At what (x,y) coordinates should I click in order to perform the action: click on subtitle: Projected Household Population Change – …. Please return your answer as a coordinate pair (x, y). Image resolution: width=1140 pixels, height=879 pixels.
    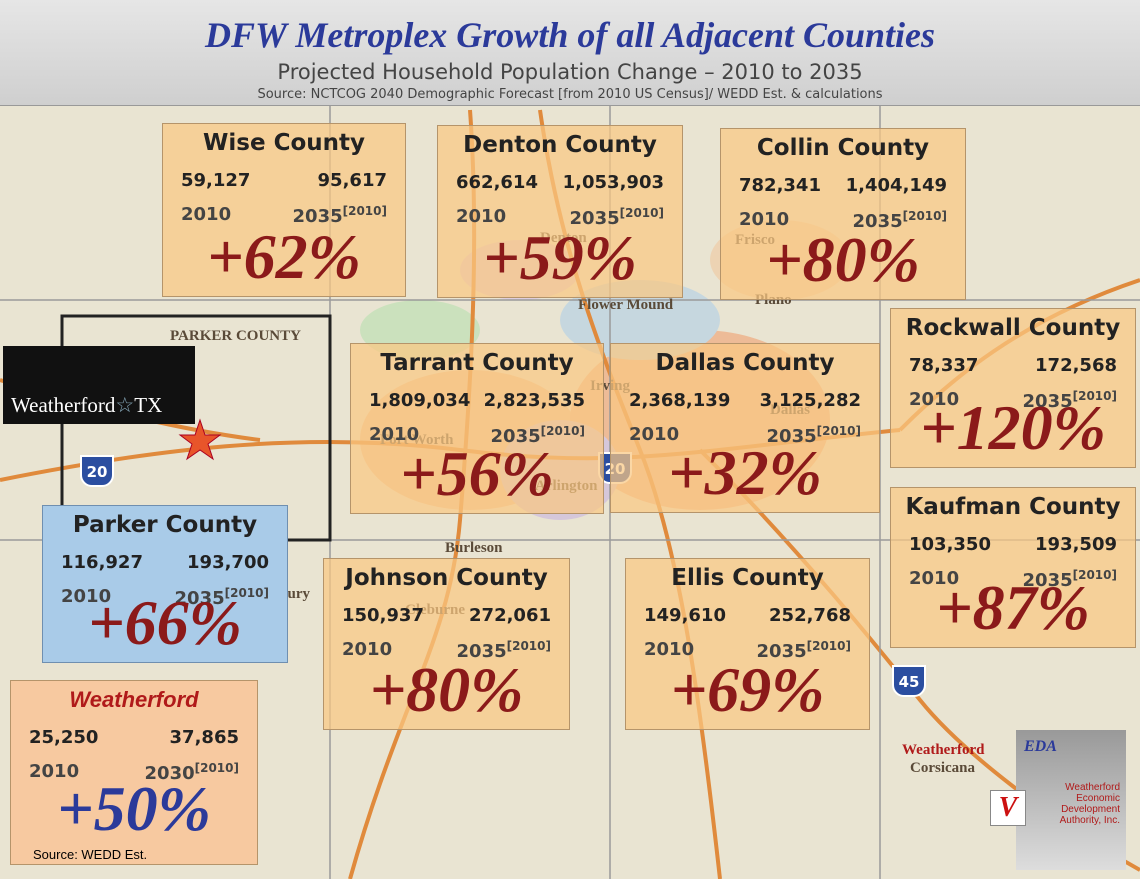
    Looking at the image, I should click on (570, 72).